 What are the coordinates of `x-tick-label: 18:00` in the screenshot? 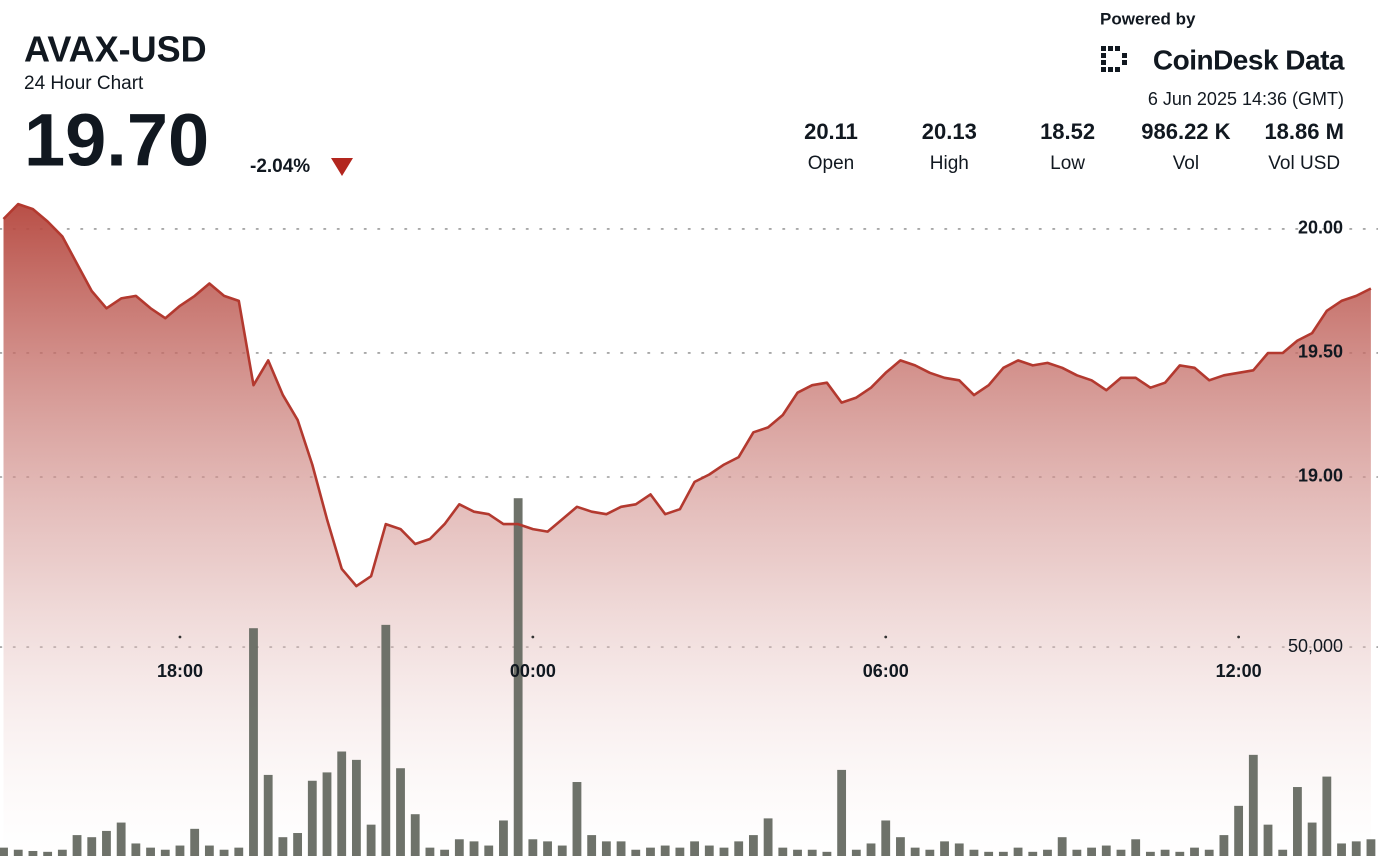 It's located at (180, 671).